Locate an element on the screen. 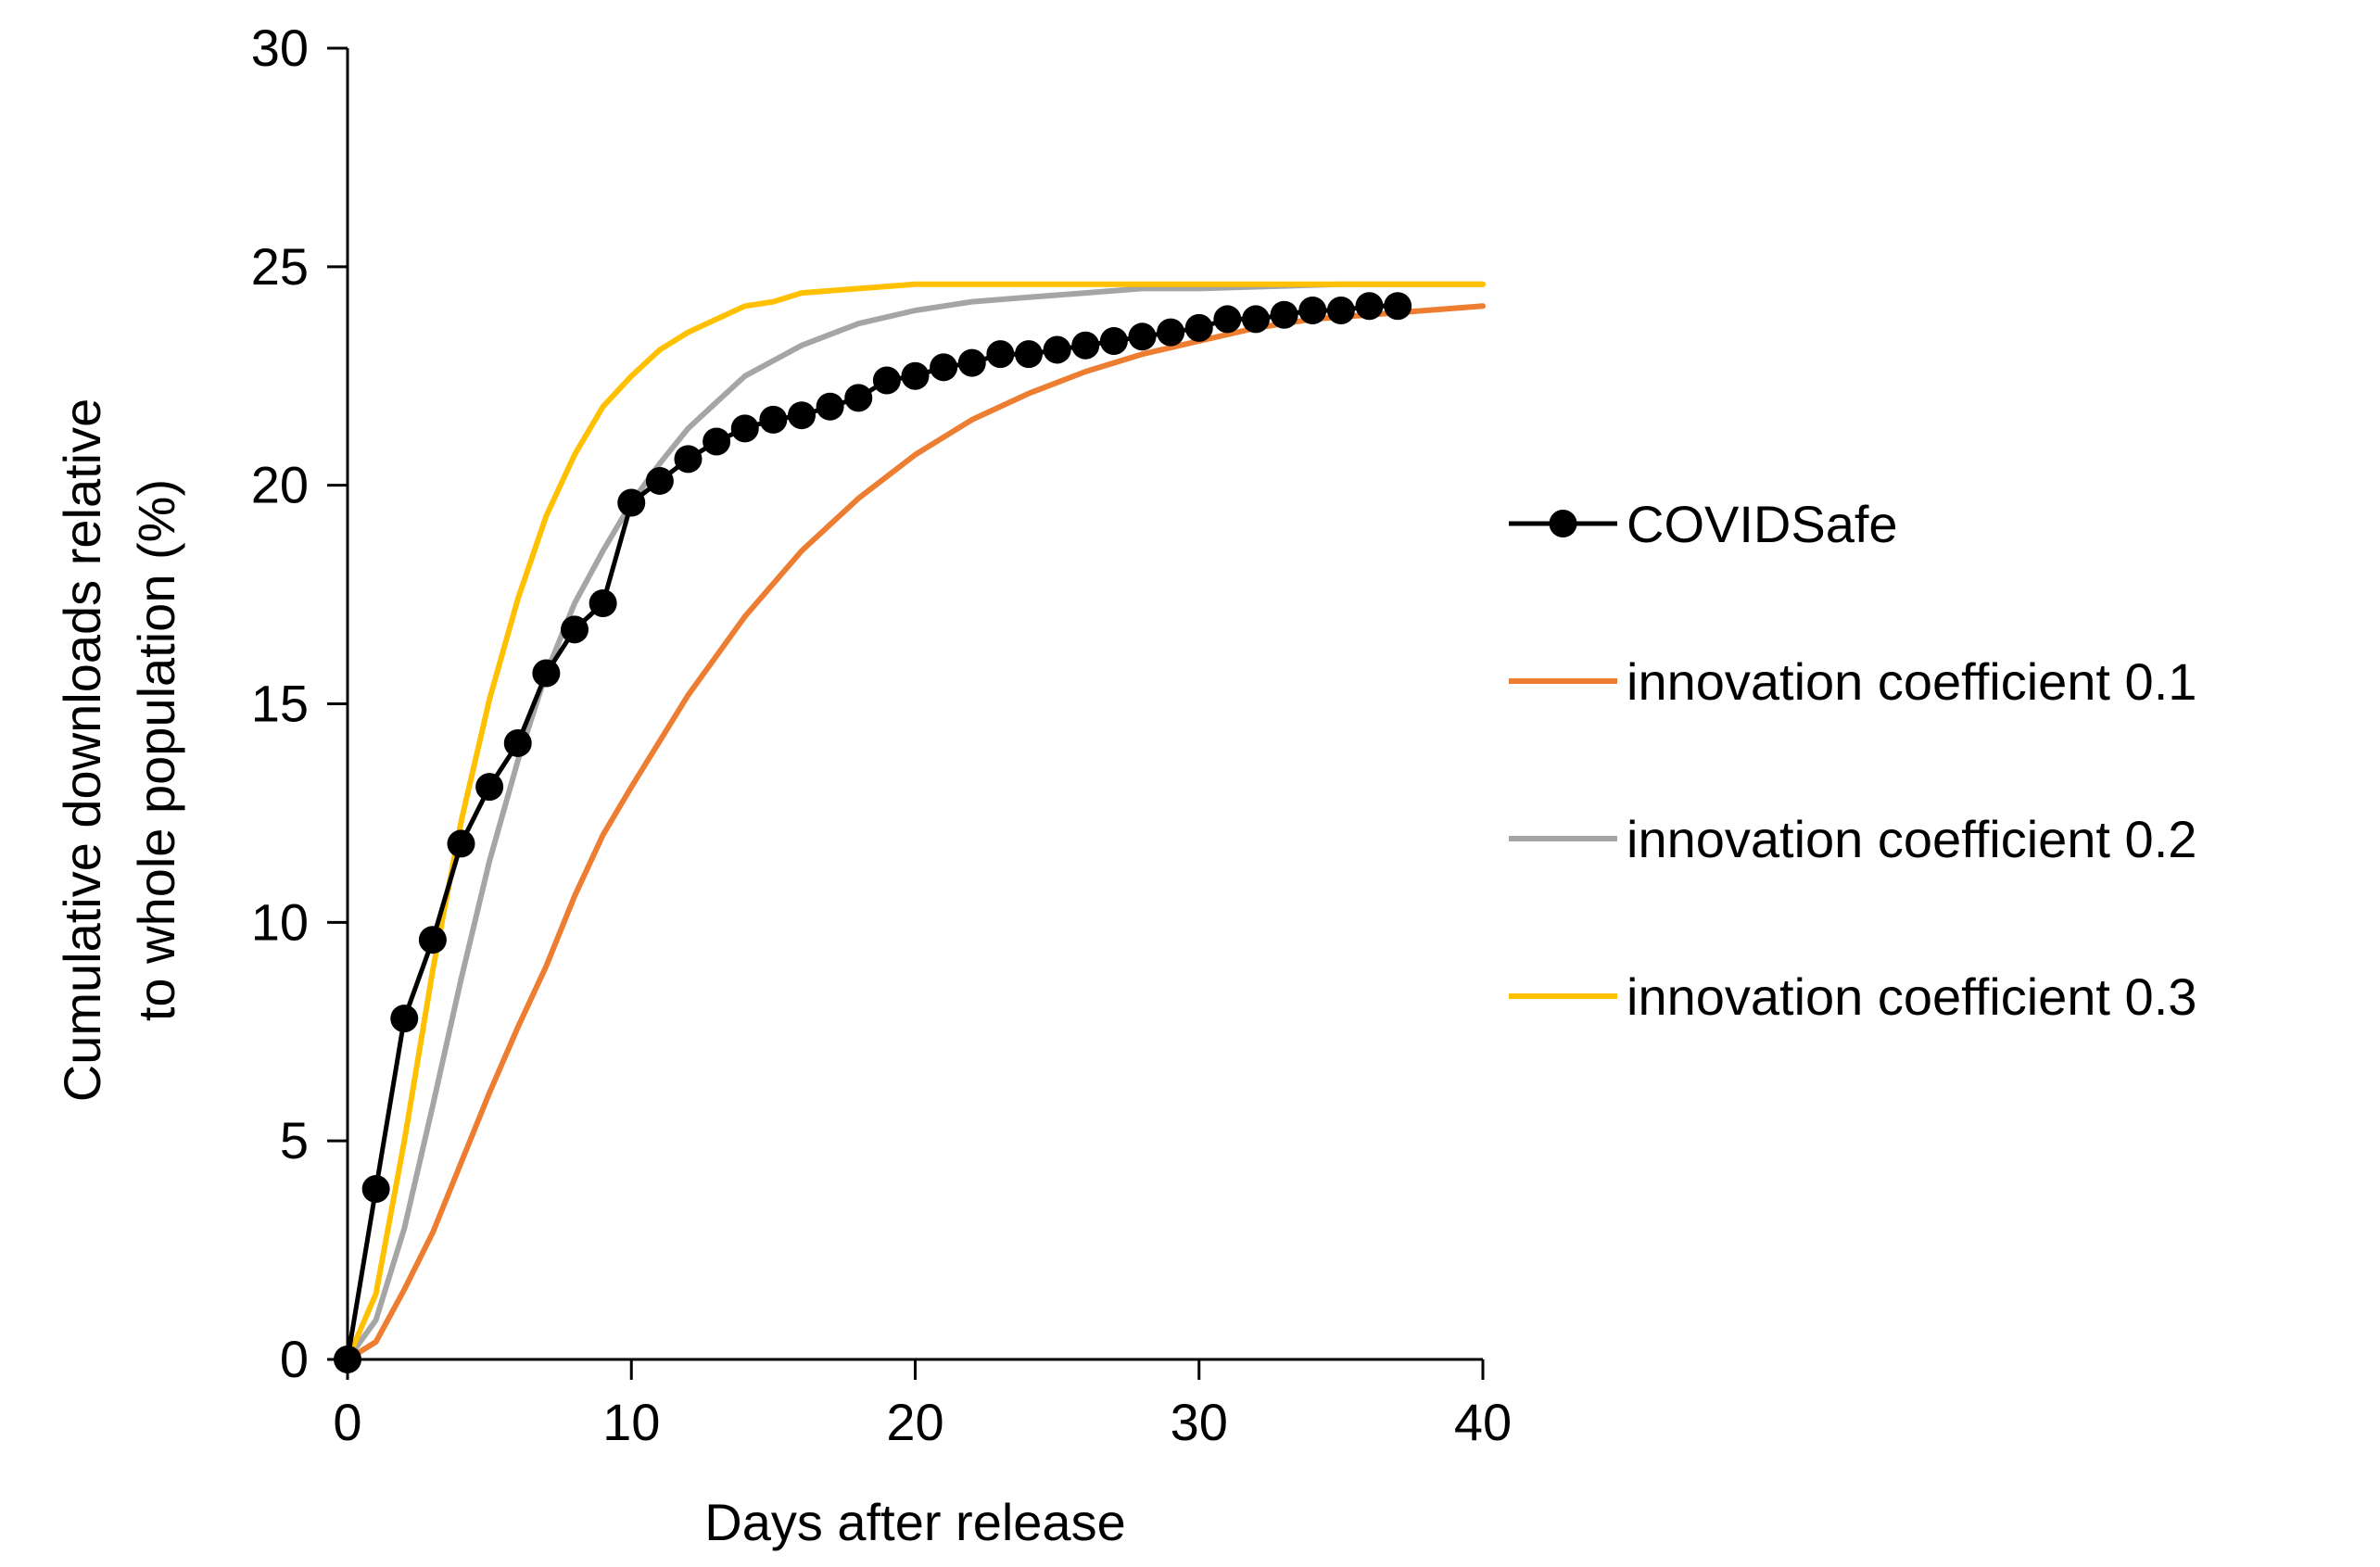  legend-label: innovation coefficient 0.2 is located at coordinates (1911, 839).